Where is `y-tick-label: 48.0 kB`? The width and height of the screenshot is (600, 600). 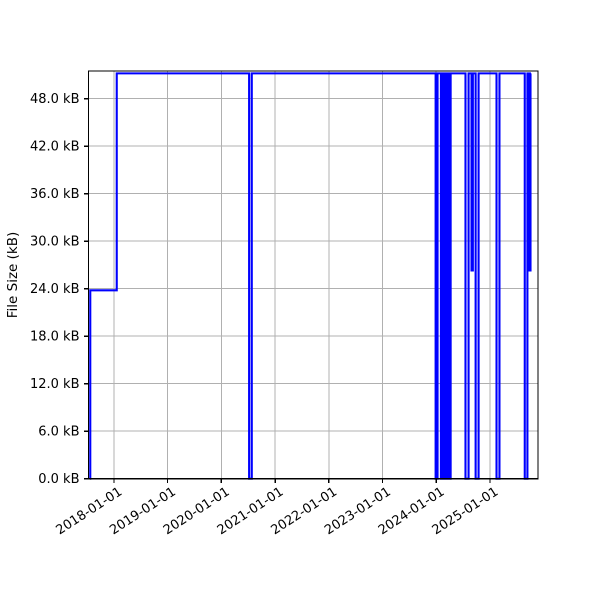
y-tick-label: 48.0 kB is located at coordinates (55, 99).